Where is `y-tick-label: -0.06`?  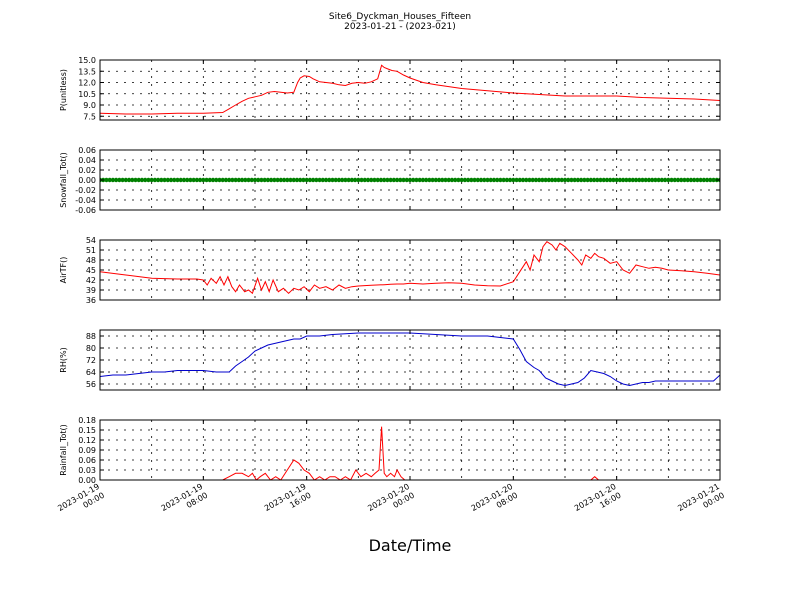
y-tick-label: -0.06 is located at coordinates (85, 210).